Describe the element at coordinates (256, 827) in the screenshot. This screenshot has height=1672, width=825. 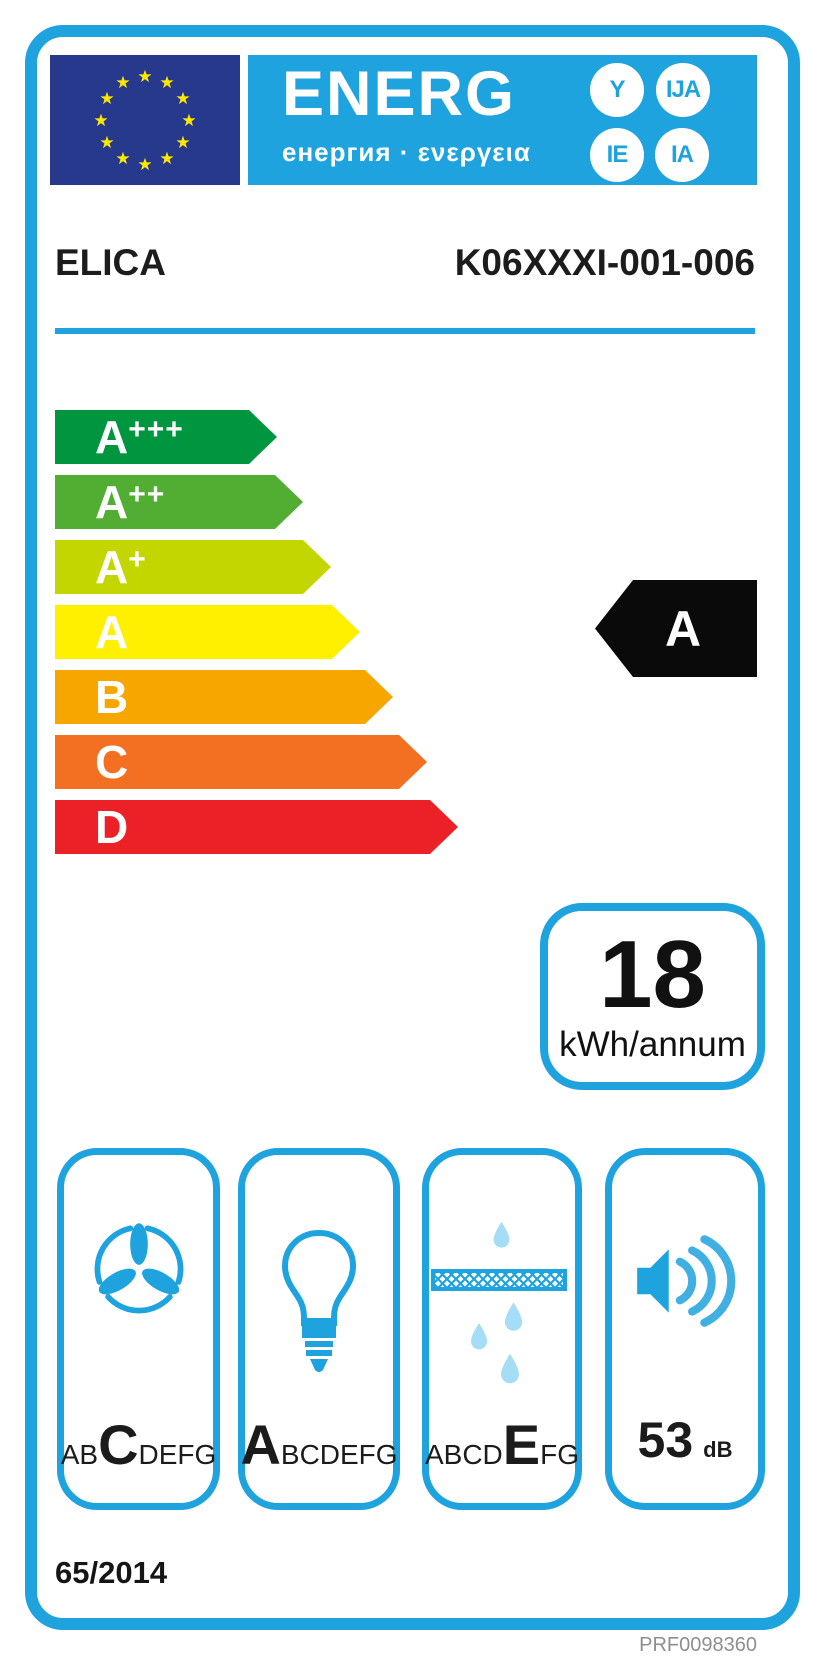
I see `scale-arrow-d: D` at that location.